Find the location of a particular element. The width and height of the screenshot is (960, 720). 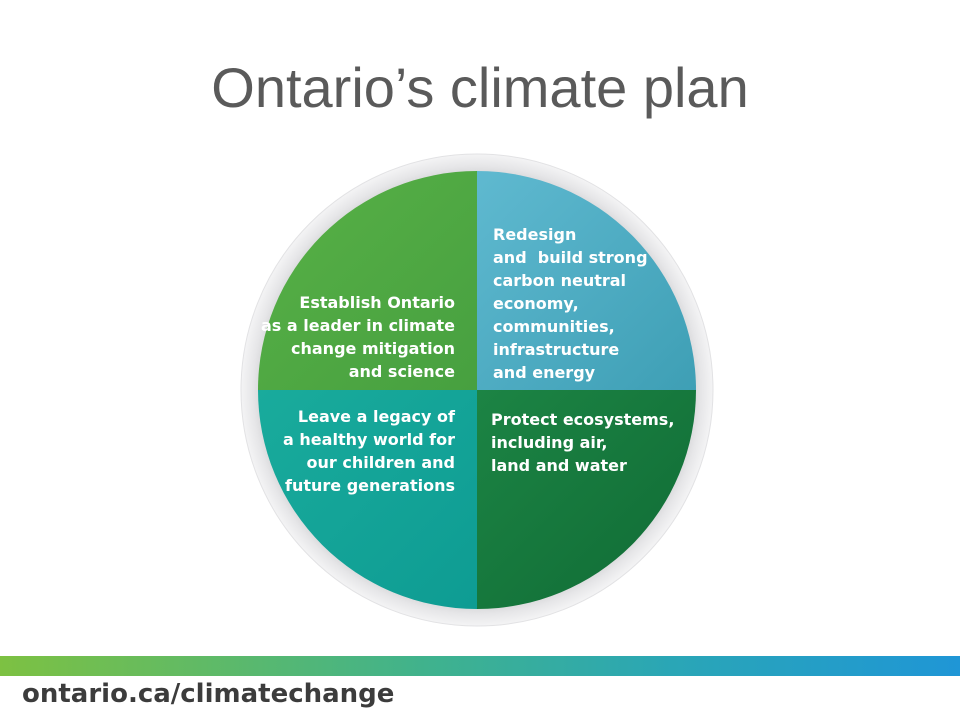

quadrant-bottom-left is located at coordinates (367, 499).